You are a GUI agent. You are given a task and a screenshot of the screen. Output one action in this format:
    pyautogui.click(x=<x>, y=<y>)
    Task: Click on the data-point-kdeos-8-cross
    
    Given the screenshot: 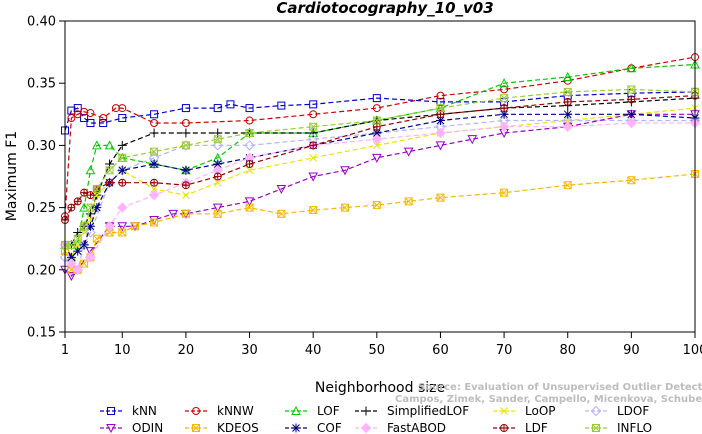 What is the action you would take?
    pyautogui.click(x=109, y=232)
    